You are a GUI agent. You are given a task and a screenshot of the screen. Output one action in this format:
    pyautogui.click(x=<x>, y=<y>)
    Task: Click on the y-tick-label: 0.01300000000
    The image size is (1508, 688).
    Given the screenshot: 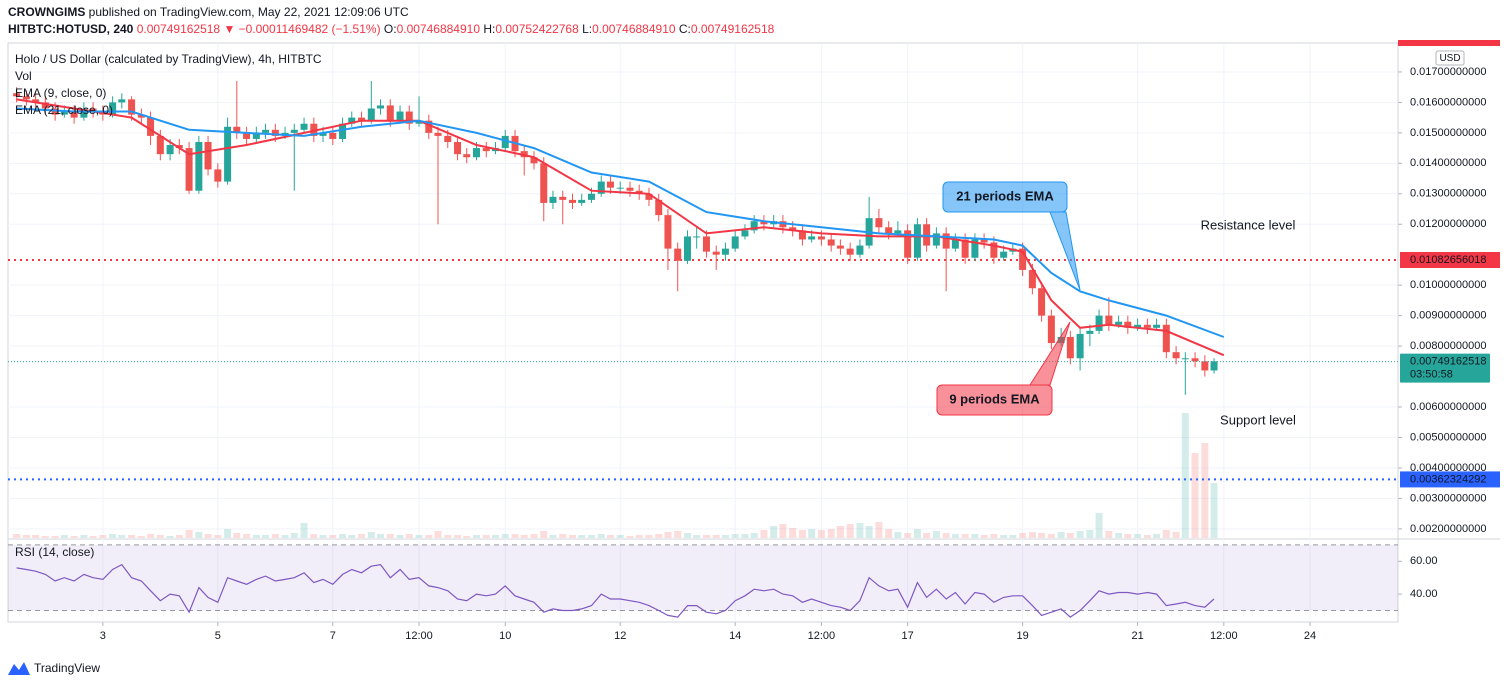 What is the action you would take?
    pyautogui.click(x=1448, y=194)
    